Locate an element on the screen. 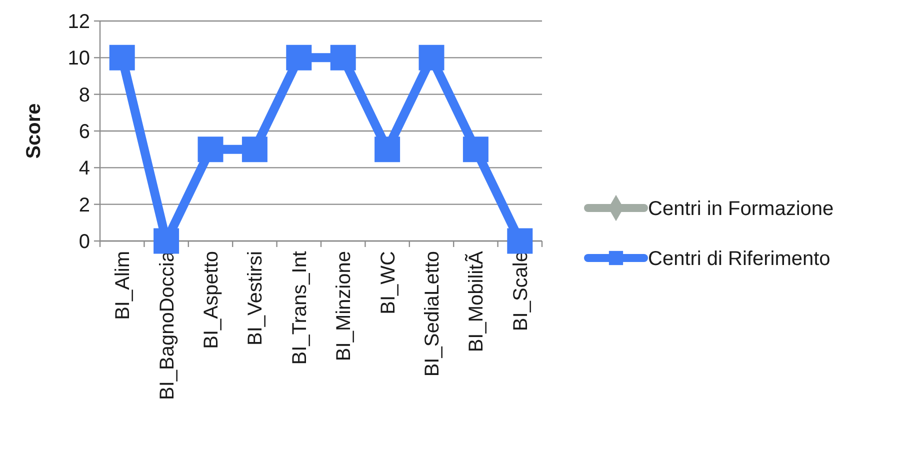 Image resolution: width=897 pixels, height=455 pixels. y-tick-label: 2 is located at coordinates (84, 205).